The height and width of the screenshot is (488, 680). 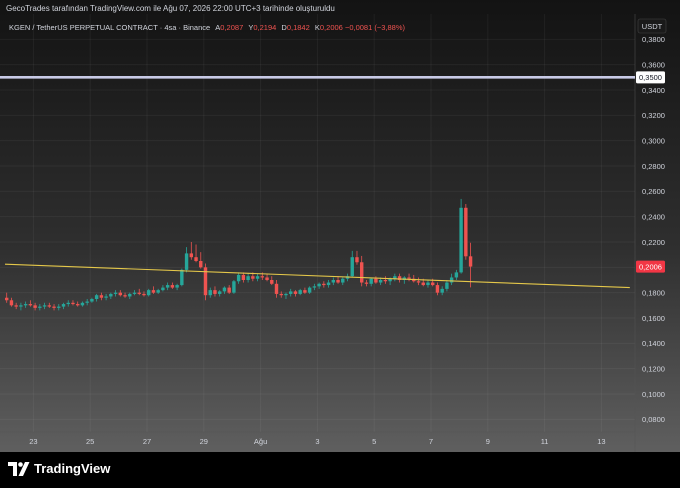 What do you see at coordinates (232, 27) in the screenshot?
I see `open-value: 0,2087` at bounding box center [232, 27].